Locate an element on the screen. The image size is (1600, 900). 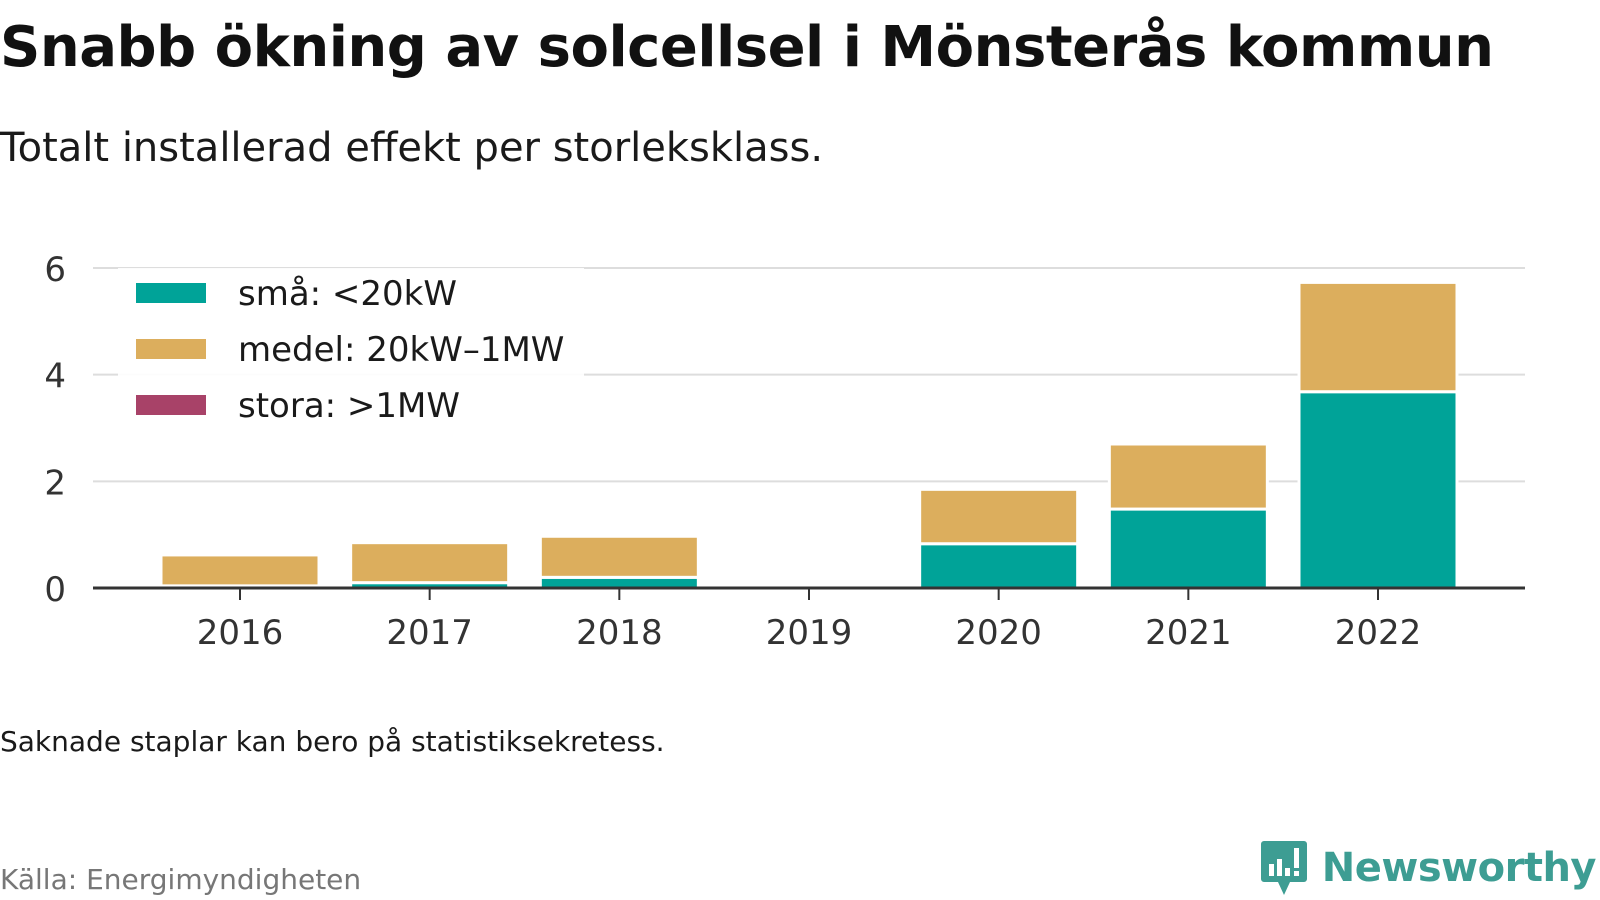
x-tick-label: 2020 is located at coordinates (998, 633).